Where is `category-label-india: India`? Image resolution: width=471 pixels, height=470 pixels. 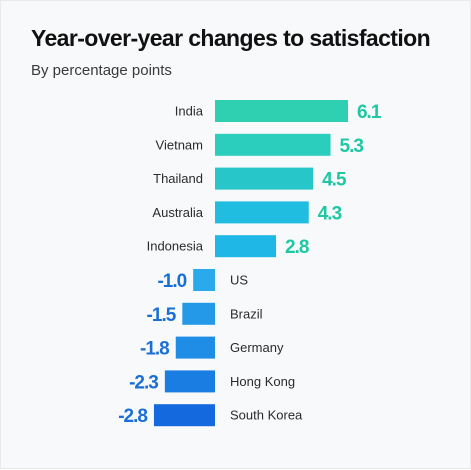
category-label-india: India is located at coordinates (189, 111).